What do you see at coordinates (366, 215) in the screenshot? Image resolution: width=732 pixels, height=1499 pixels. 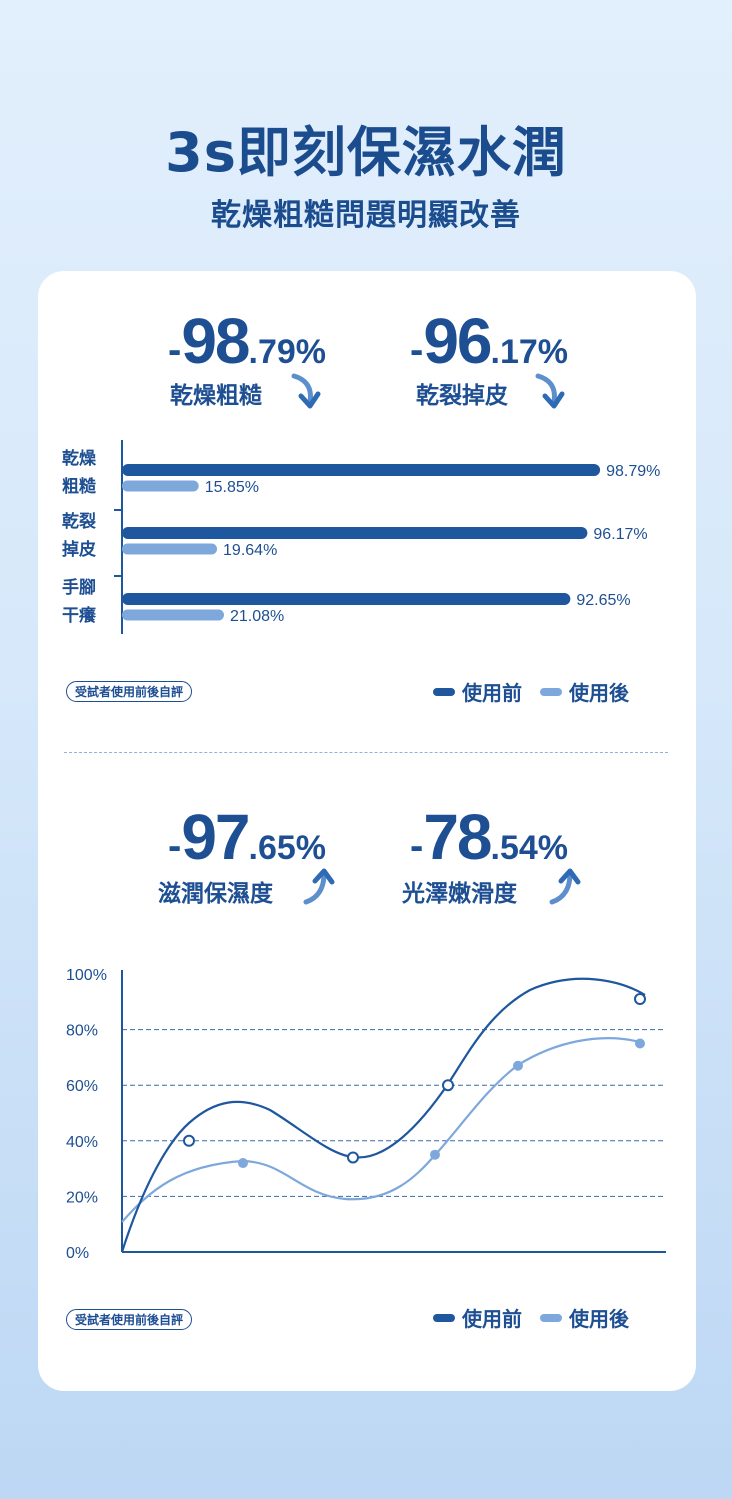 I see `hero-subtitle: 乾燥粗糙問題明顯改善` at bounding box center [366, 215].